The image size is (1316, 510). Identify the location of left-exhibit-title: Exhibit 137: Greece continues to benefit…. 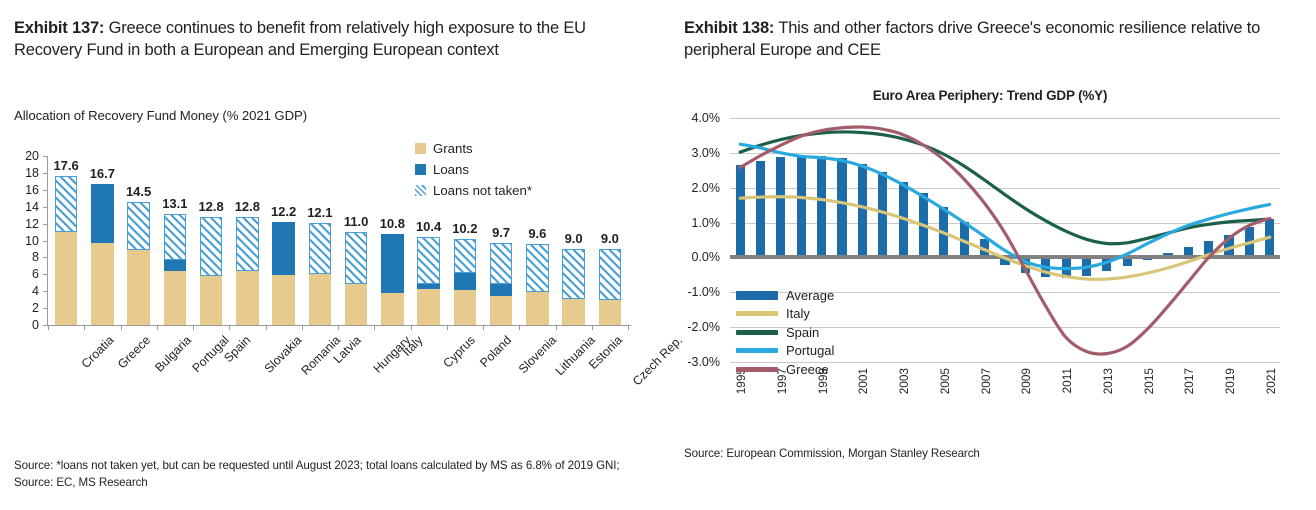
(332, 40).